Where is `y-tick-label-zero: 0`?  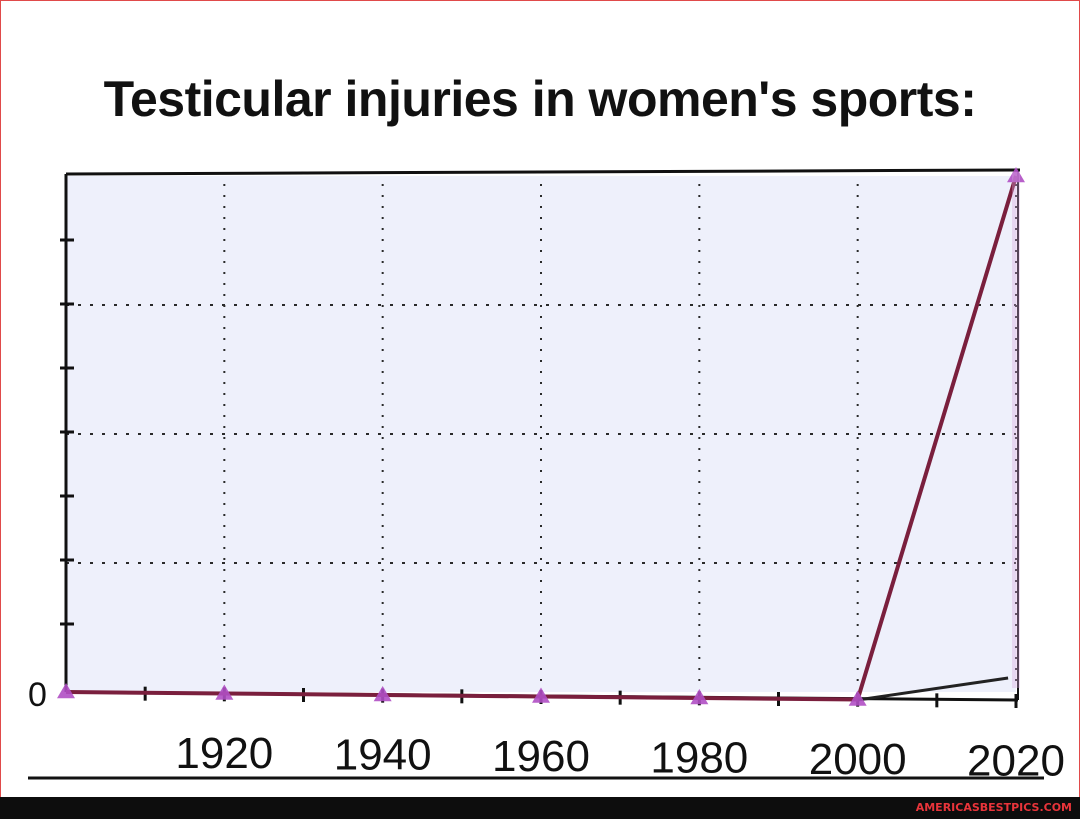
y-tick-label-zero: 0 is located at coordinates (37, 695).